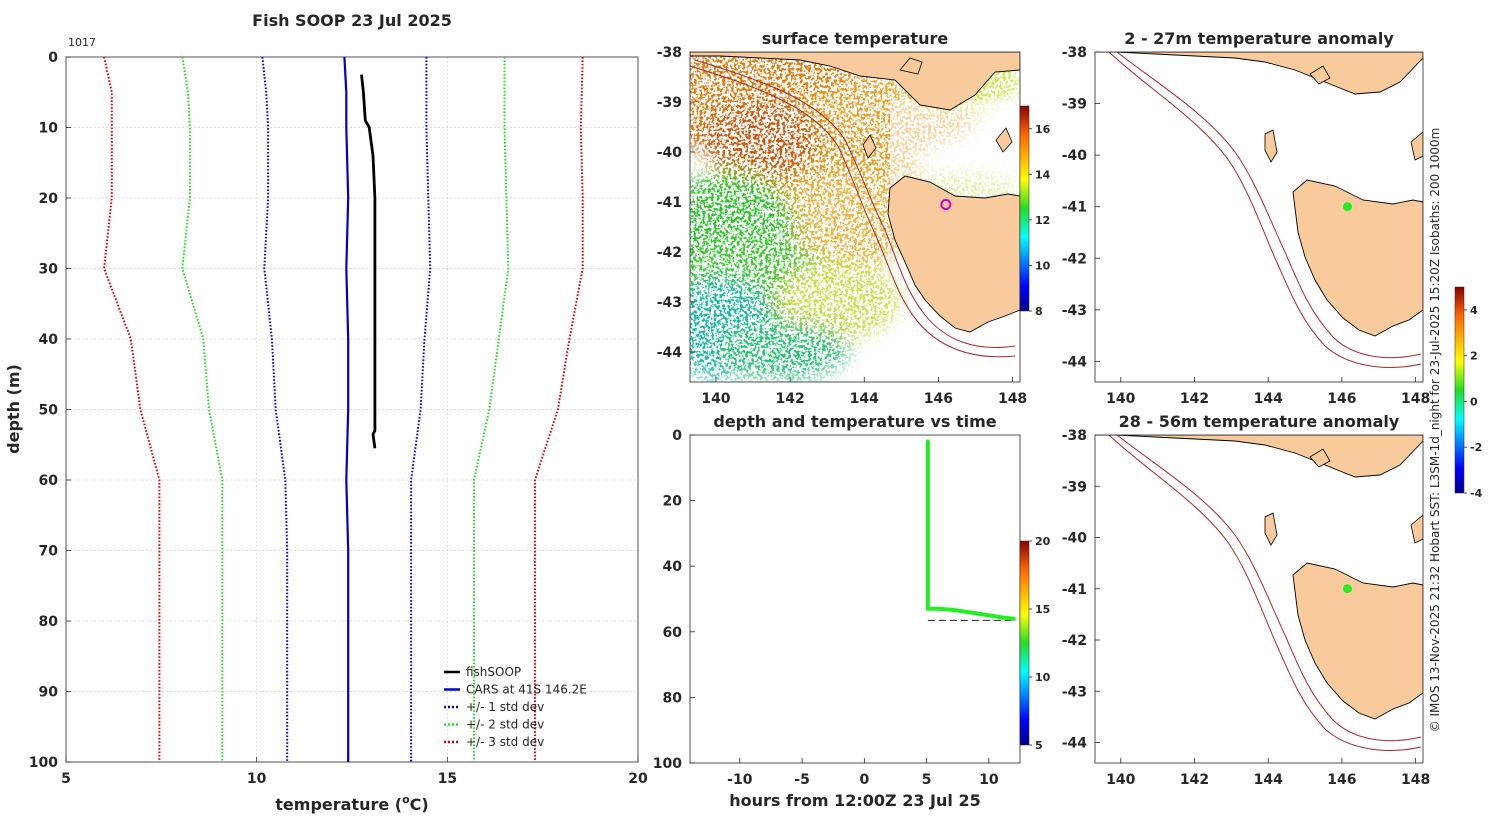 This screenshot has height=820, width=1500. I want to click on legend-label: +/- 2 std dev, so click(505, 725).